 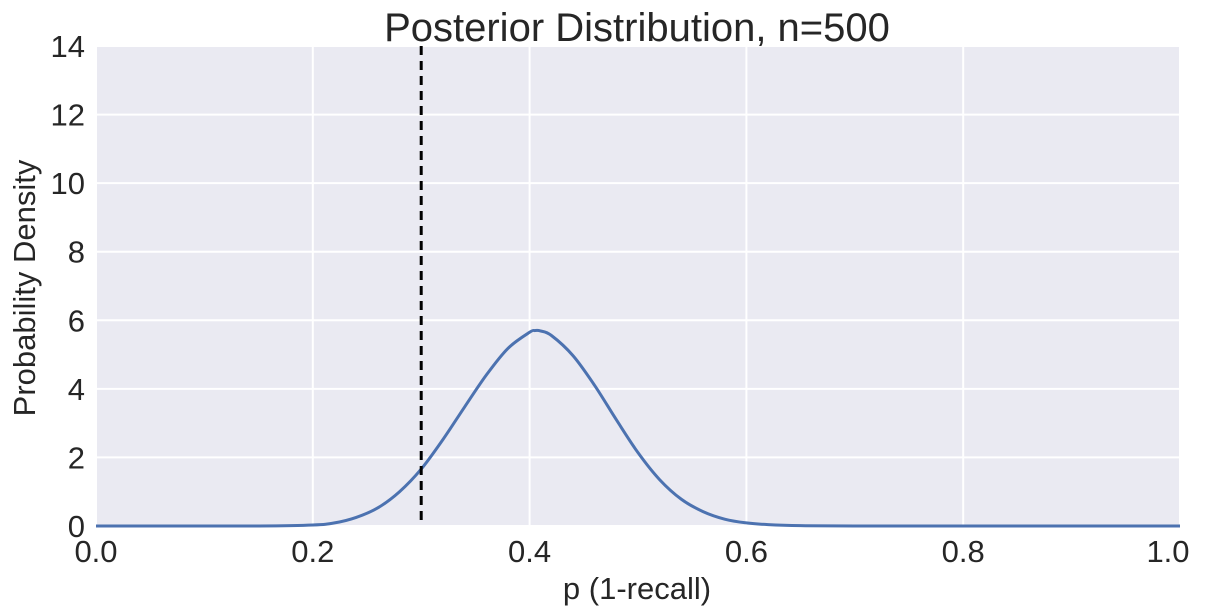 I want to click on y-axis-label: Probability Density, so click(x=24, y=287).